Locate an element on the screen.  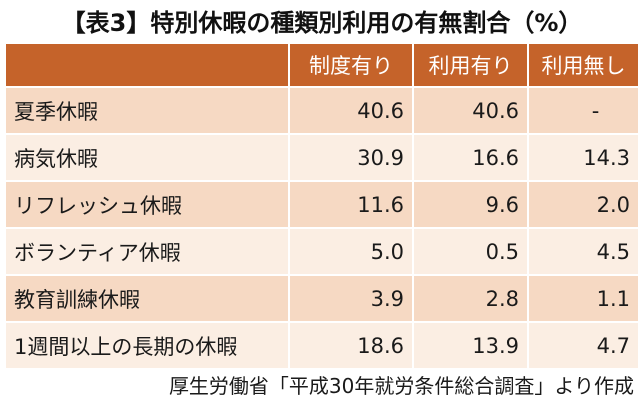
cell-not-used: 14.3 is located at coordinates (583, 158).